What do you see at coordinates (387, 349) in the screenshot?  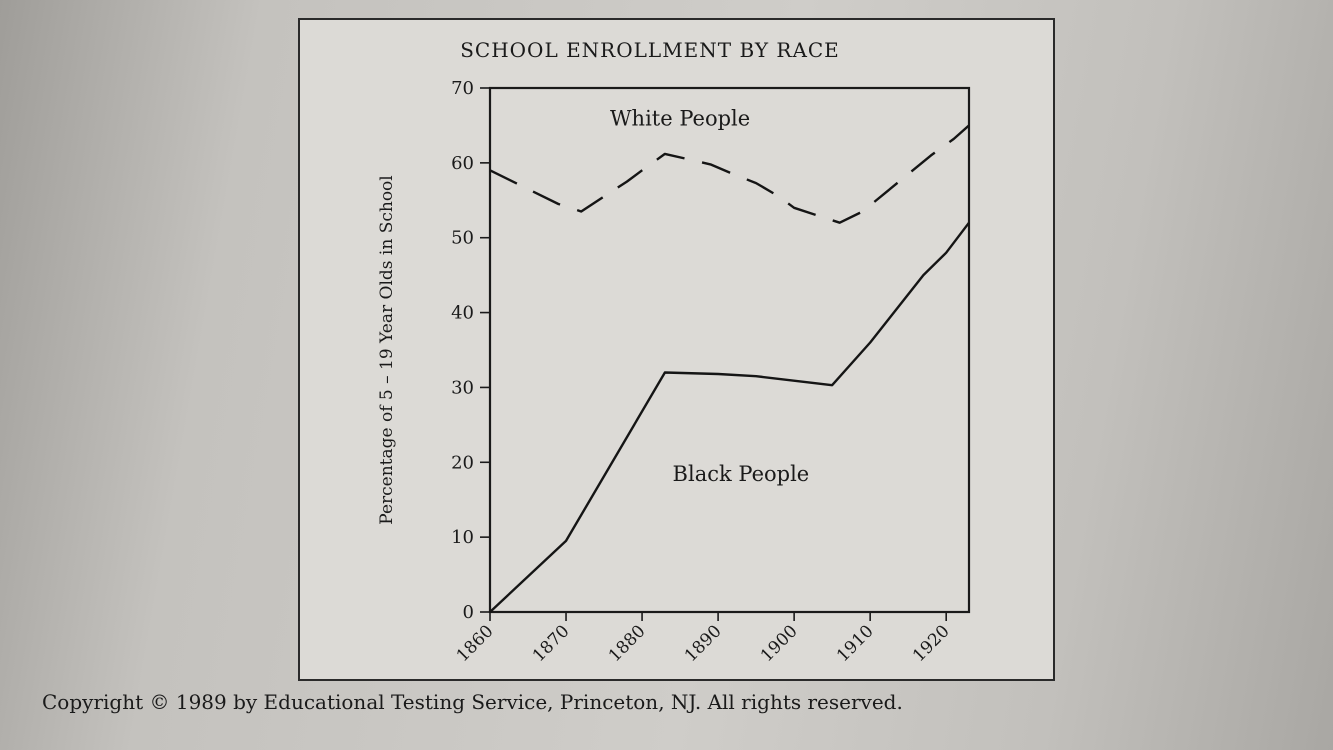 I see `y-axis-label: Percentage of 5 – 19 Year Olds in School` at bounding box center [387, 349].